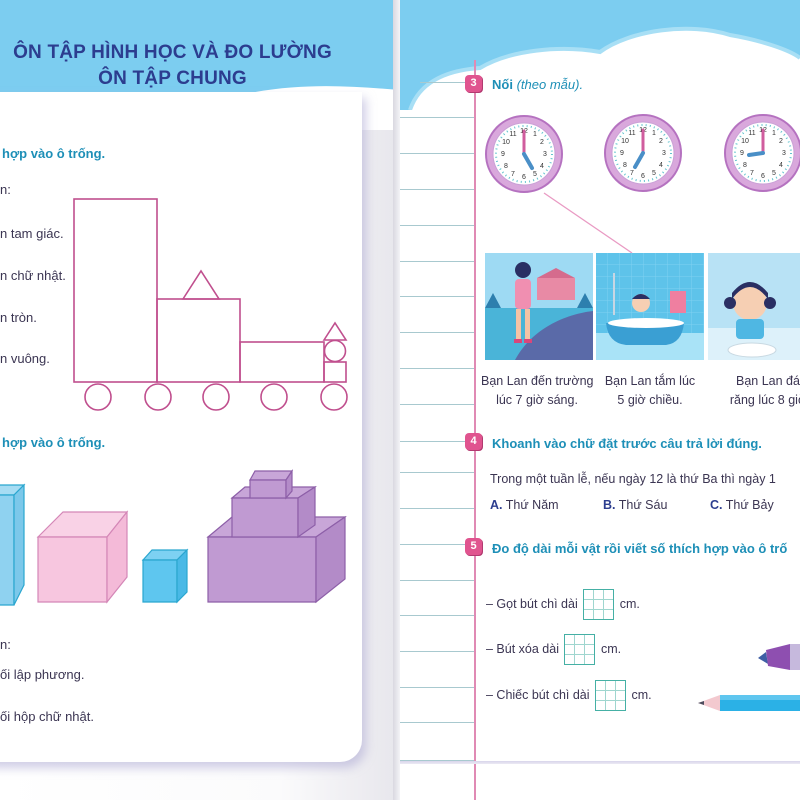  What do you see at coordinates (768, 381) in the screenshot?
I see `caption-brush-line1: Bạn Lan đá` at bounding box center [768, 381].